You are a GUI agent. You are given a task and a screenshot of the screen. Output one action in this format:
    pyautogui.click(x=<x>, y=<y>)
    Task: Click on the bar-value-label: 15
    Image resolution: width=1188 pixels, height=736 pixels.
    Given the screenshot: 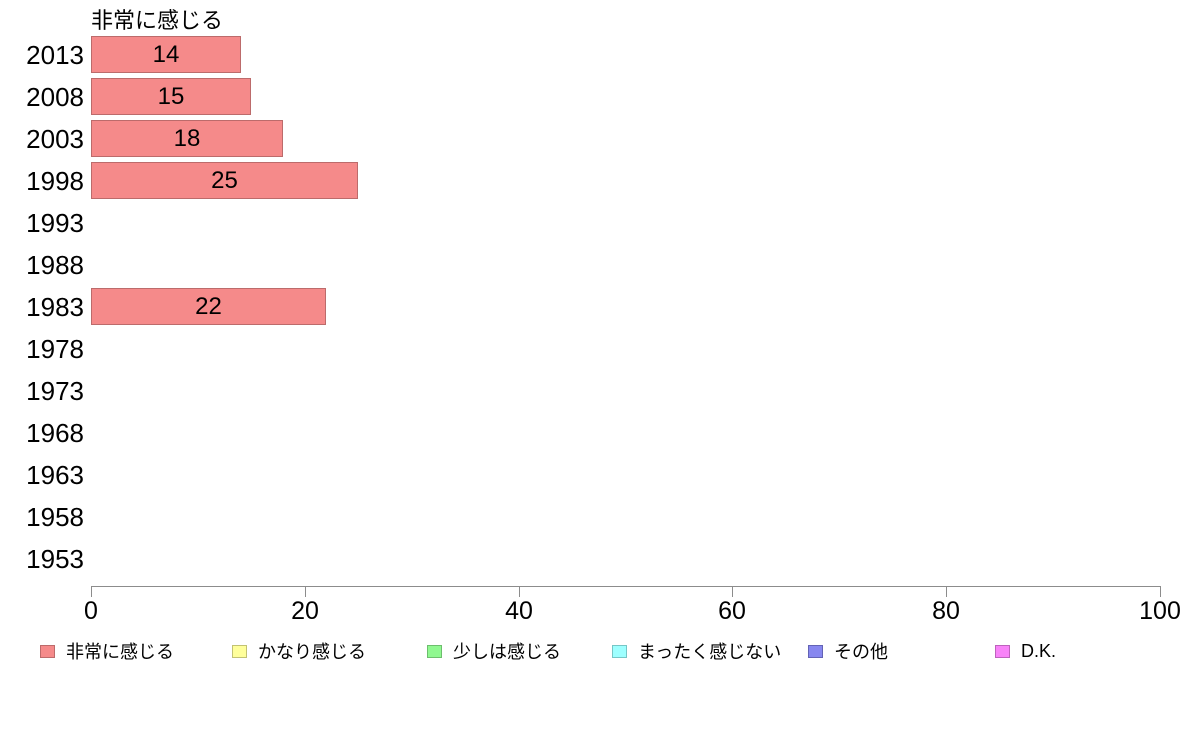 What is the action you would take?
    pyautogui.click(x=171, y=96)
    